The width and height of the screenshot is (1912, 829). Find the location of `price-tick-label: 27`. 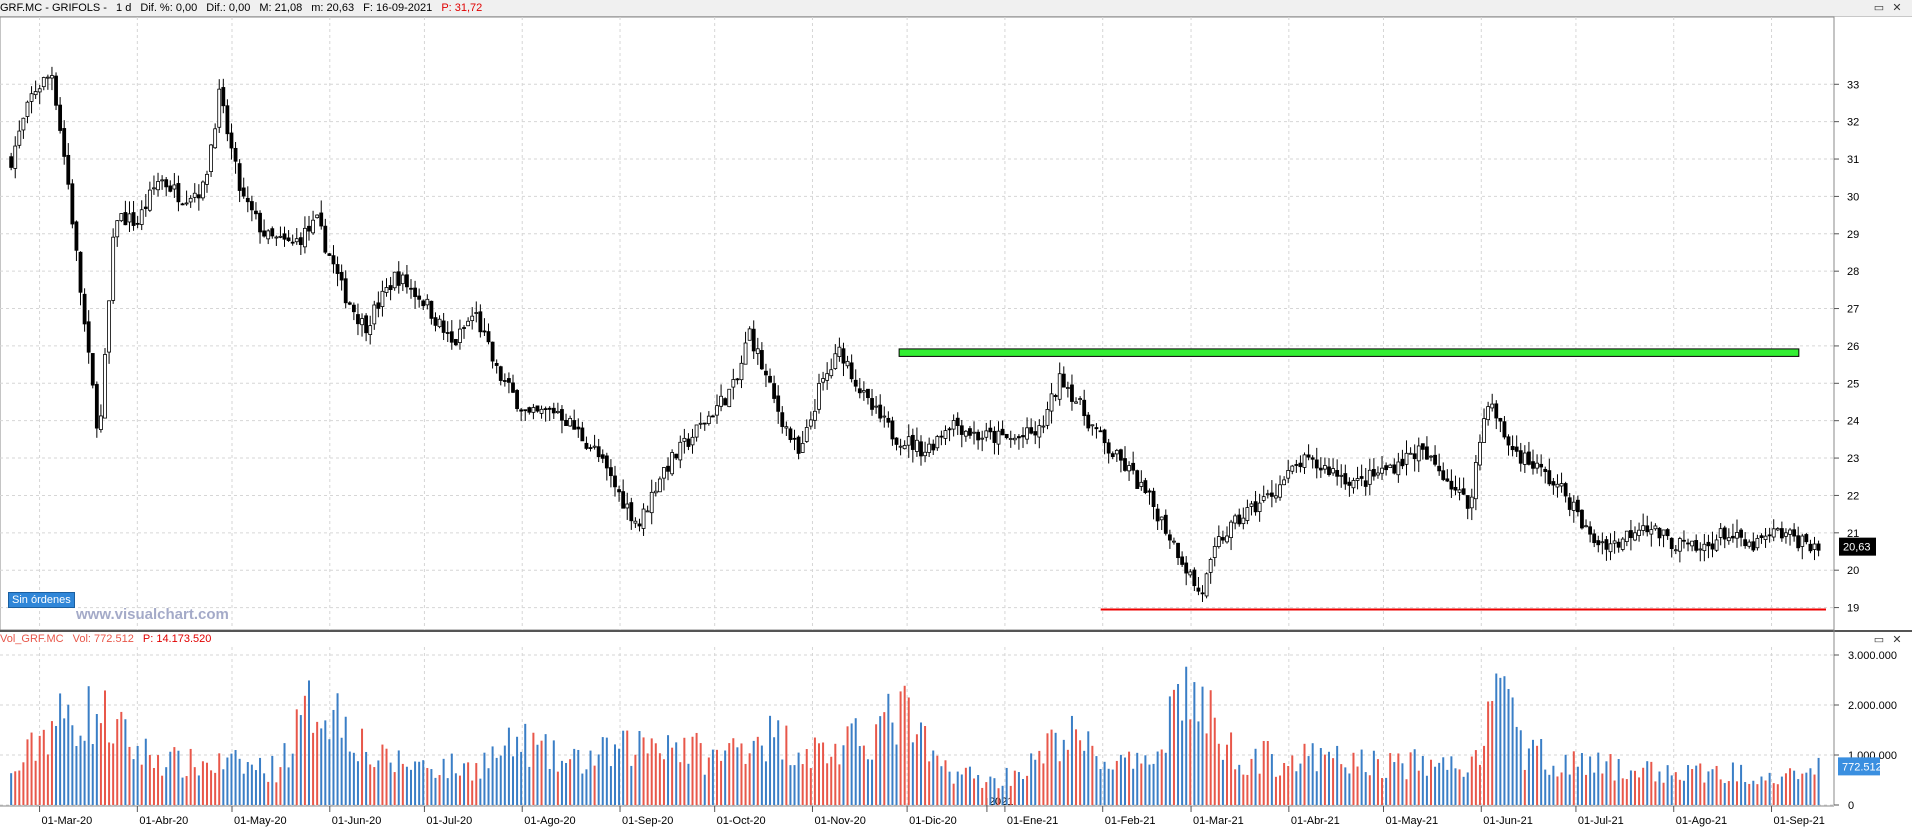

price-tick-label: 27 is located at coordinates (1853, 310).